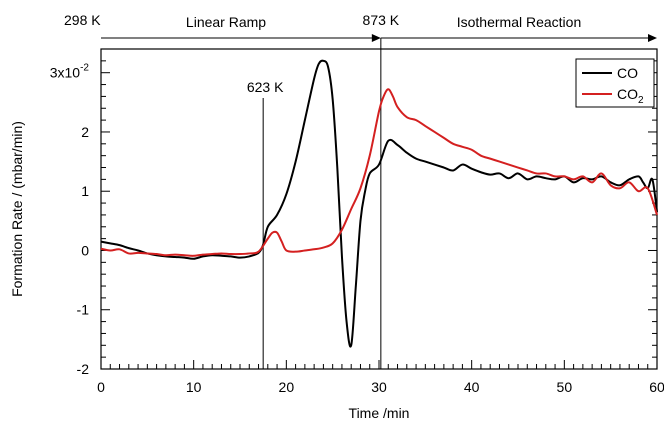 Image resolution: width=664 pixels, height=427 pixels. Describe the element at coordinates (380, 377) in the screenshot. I see `x-axis-ticks: 0 10 20 30 40 50 60` at that location.